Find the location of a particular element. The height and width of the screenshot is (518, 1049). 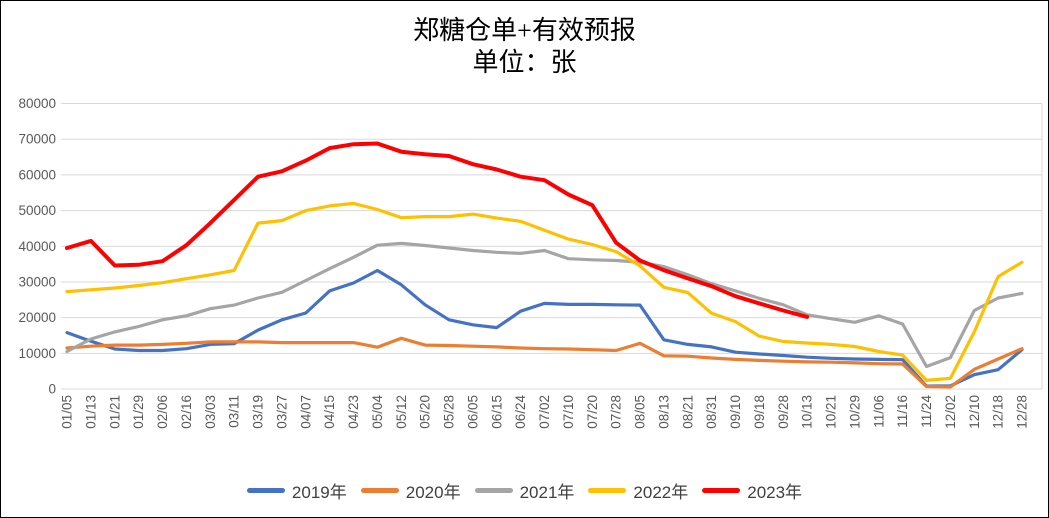

y-axis-tick-label: 30000 is located at coordinates (37, 281).